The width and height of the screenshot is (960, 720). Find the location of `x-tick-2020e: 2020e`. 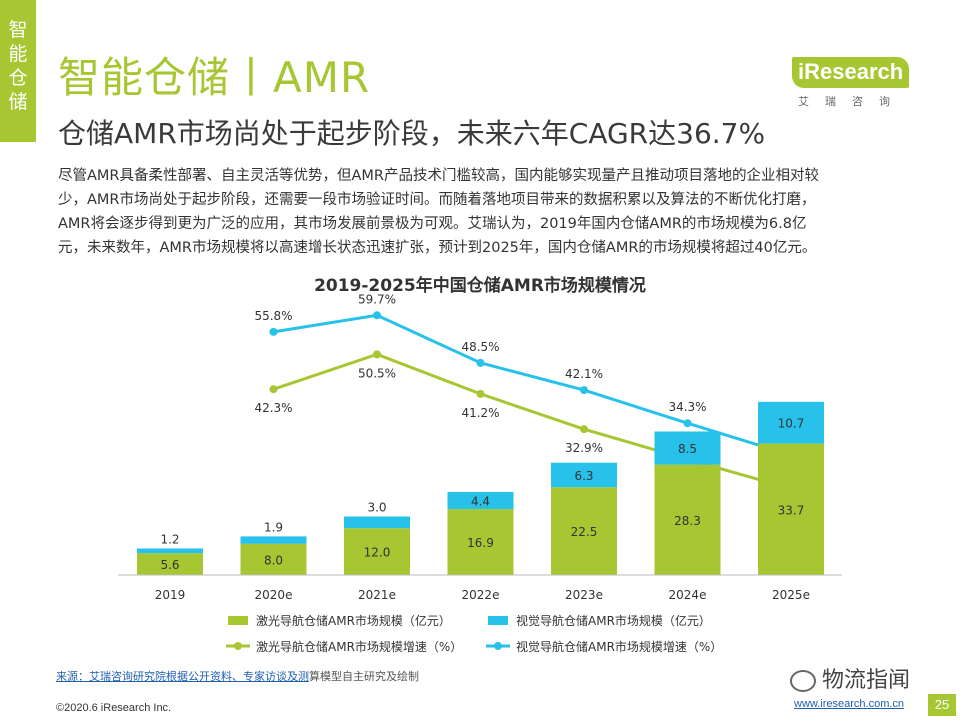

x-tick-2020e: 2020e is located at coordinates (274, 595).